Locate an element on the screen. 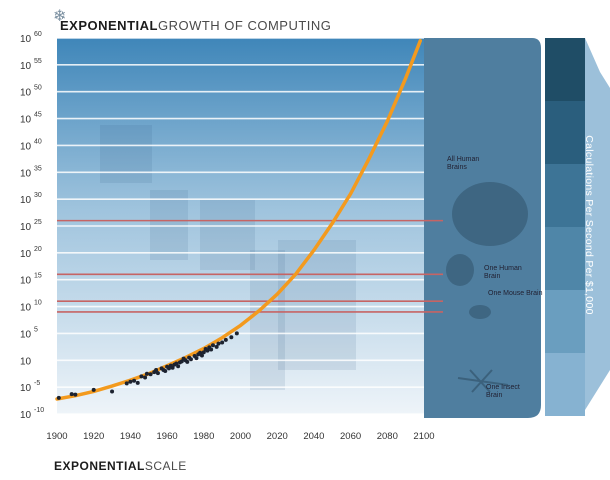 The width and height of the screenshot is (610, 480). dragonfly-illustration is located at coordinates (483, 381).